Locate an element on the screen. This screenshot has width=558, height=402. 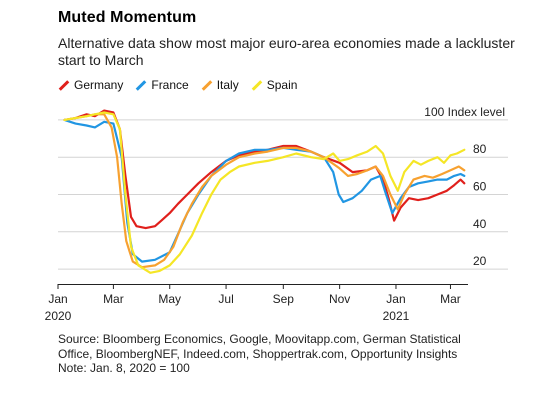
chart-title: Muted Momentum is located at coordinates (127, 17).